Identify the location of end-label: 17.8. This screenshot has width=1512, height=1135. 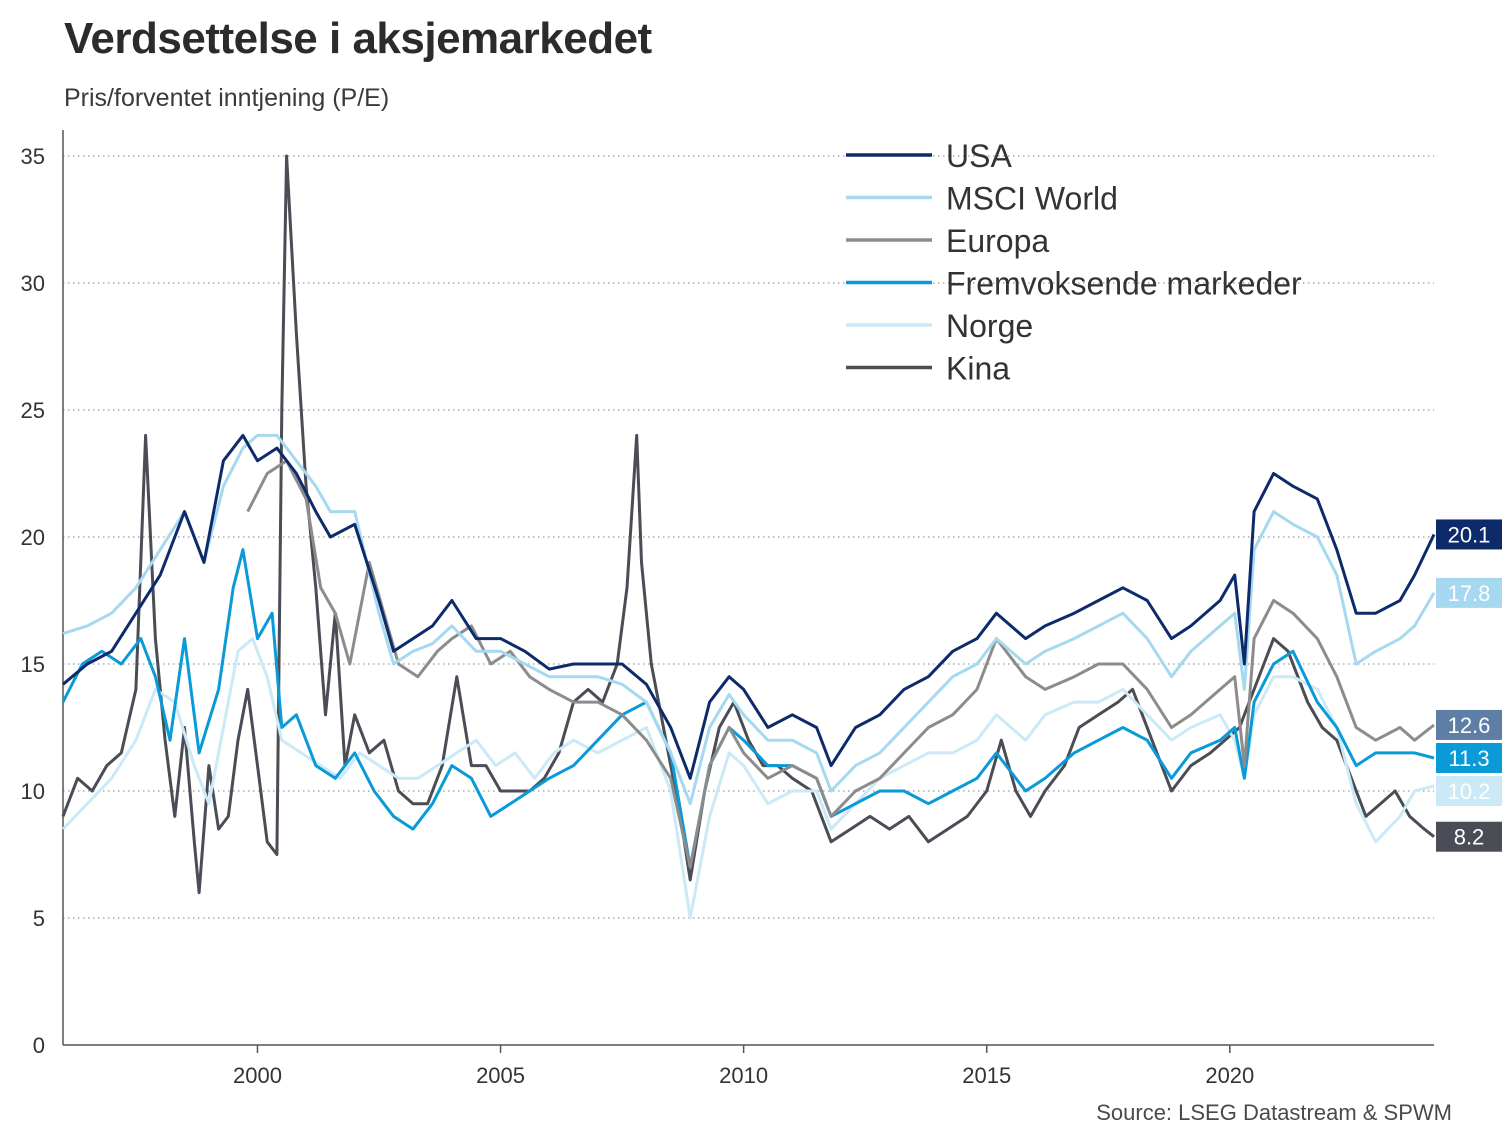
(1469, 592).